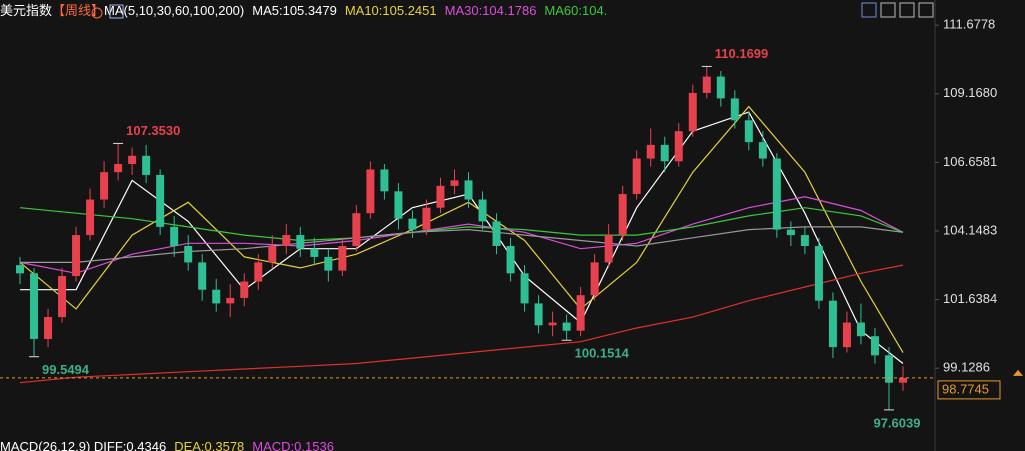 This screenshot has width=1025, height=451. What do you see at coordinates (896, 422) in the screenshot?
I see `annotation-label: 97.6039` at bounding box center [896, 422].